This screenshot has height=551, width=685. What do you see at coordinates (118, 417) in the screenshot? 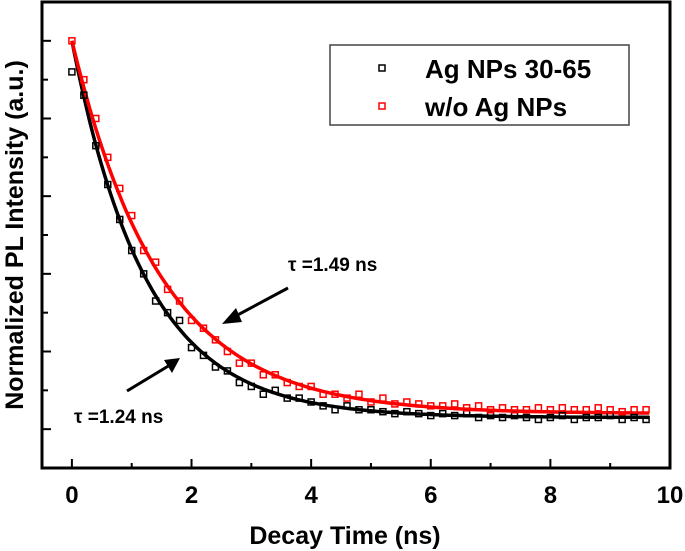
I see `annotation-tau-124: τ =1.24 ns` at bounding box center [118, 417].